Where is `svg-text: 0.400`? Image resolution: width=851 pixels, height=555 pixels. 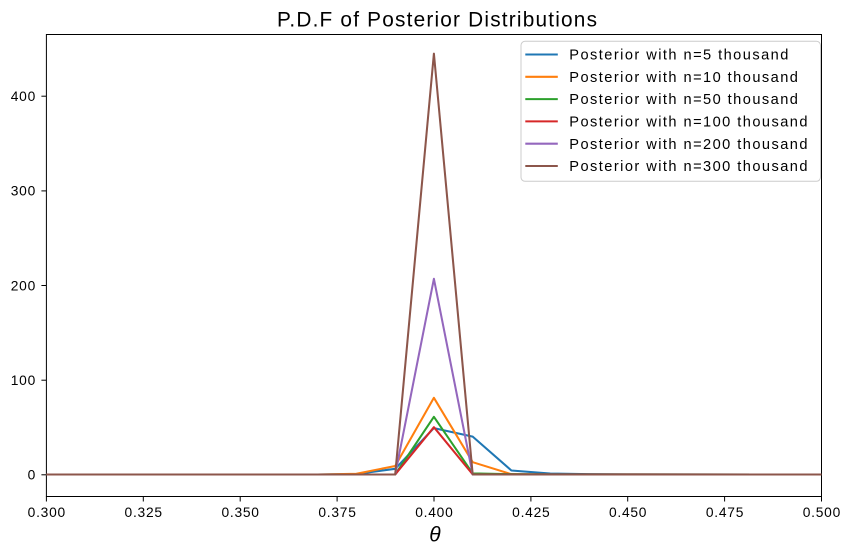
svg-text: 0.400 is located at coordinates (434, 512).